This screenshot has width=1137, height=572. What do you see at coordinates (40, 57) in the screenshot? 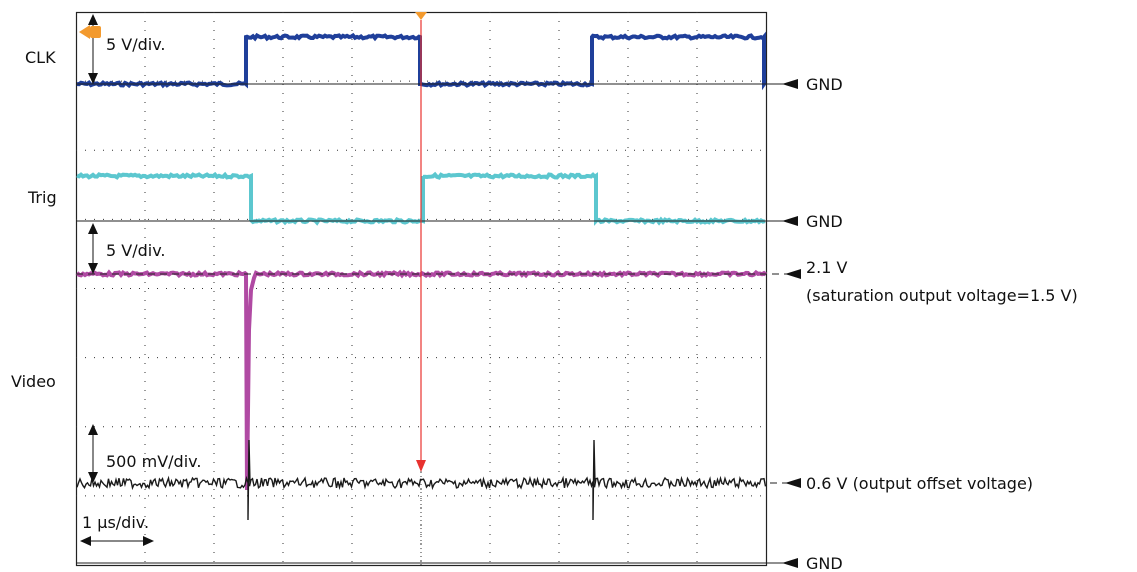
I see `clk-label: CLK` at bounding box center [40, 57].